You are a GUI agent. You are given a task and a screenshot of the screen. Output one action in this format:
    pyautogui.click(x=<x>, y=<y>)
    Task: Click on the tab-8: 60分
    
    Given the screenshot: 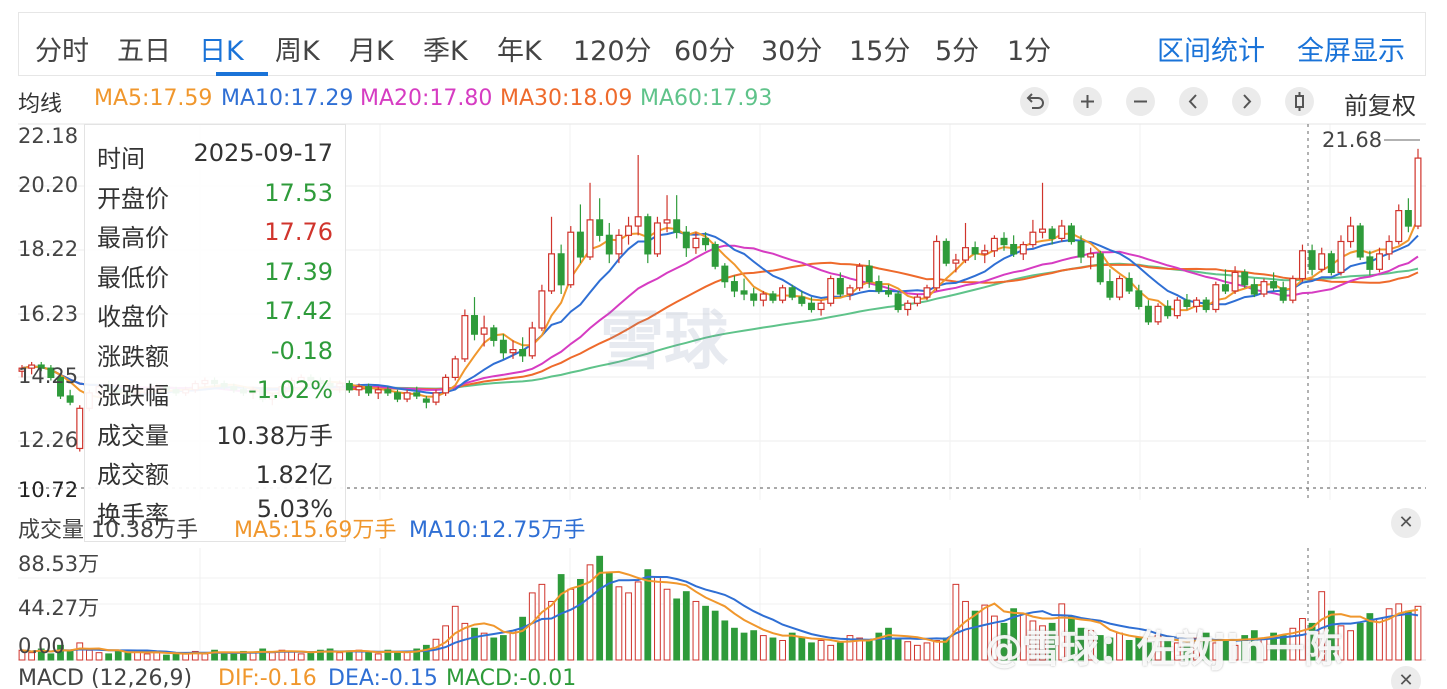 What is the action you would take?
    pyautogui.click(x=705, y=51)
    